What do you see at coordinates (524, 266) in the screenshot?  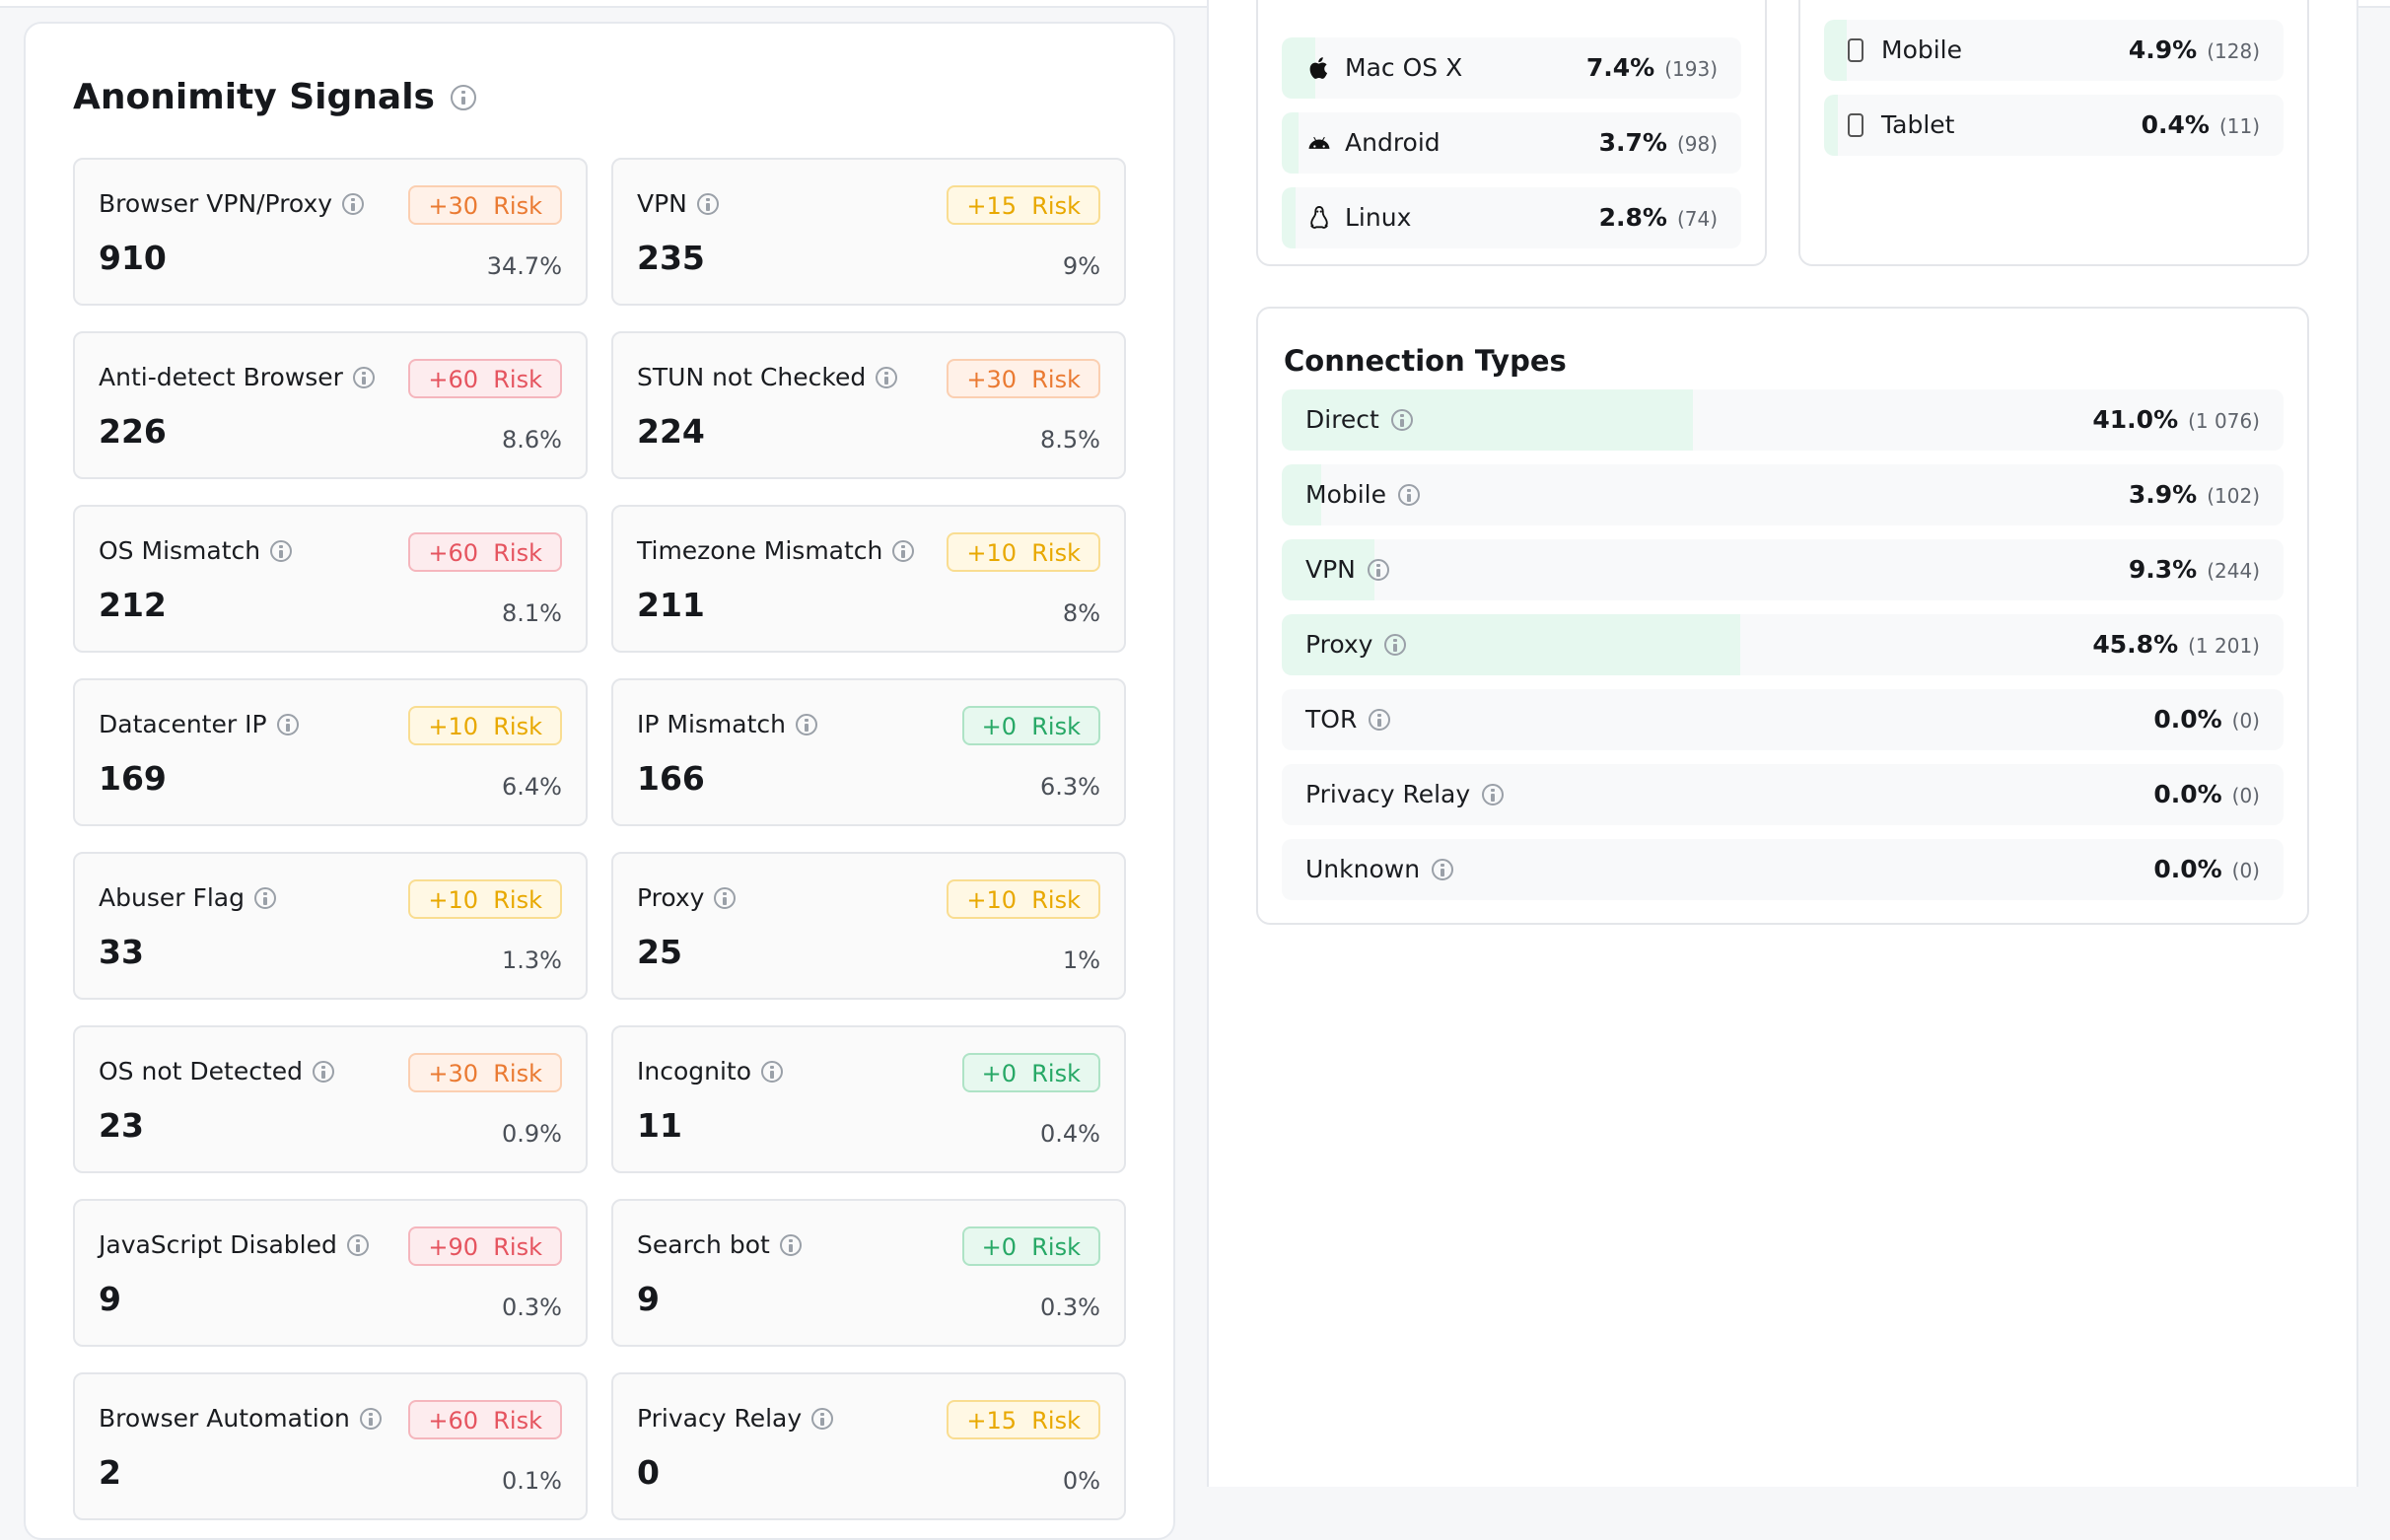 I see `signal-percent: 34.7%` at bounding box center [524, 266].